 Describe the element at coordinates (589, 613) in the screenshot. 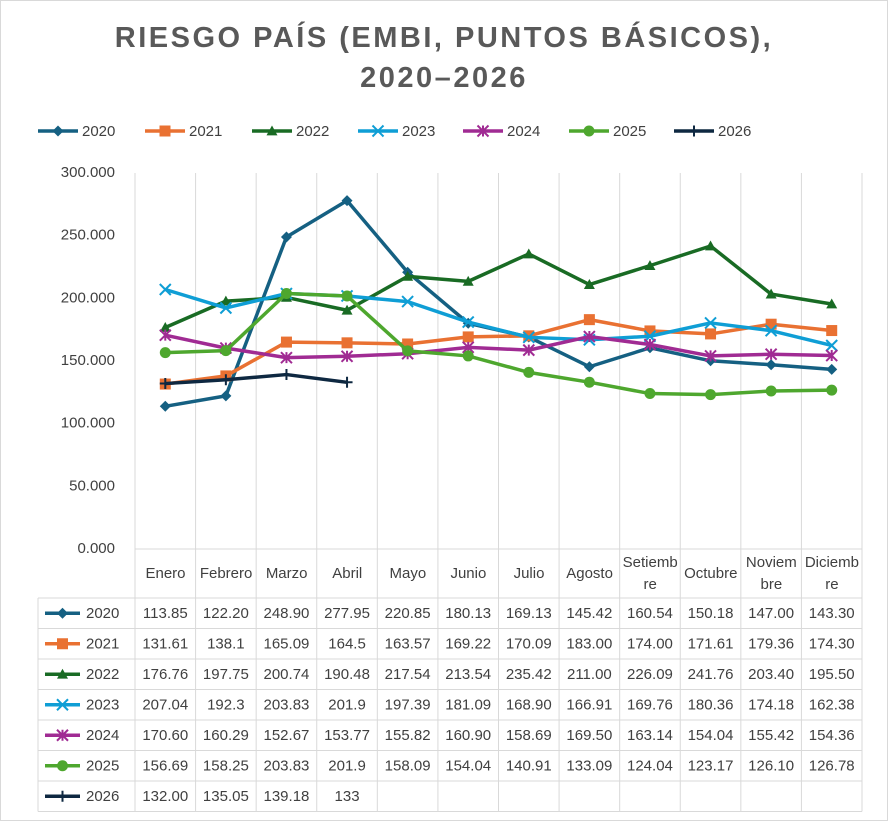

I see `table-cell: 145.42` at that location.